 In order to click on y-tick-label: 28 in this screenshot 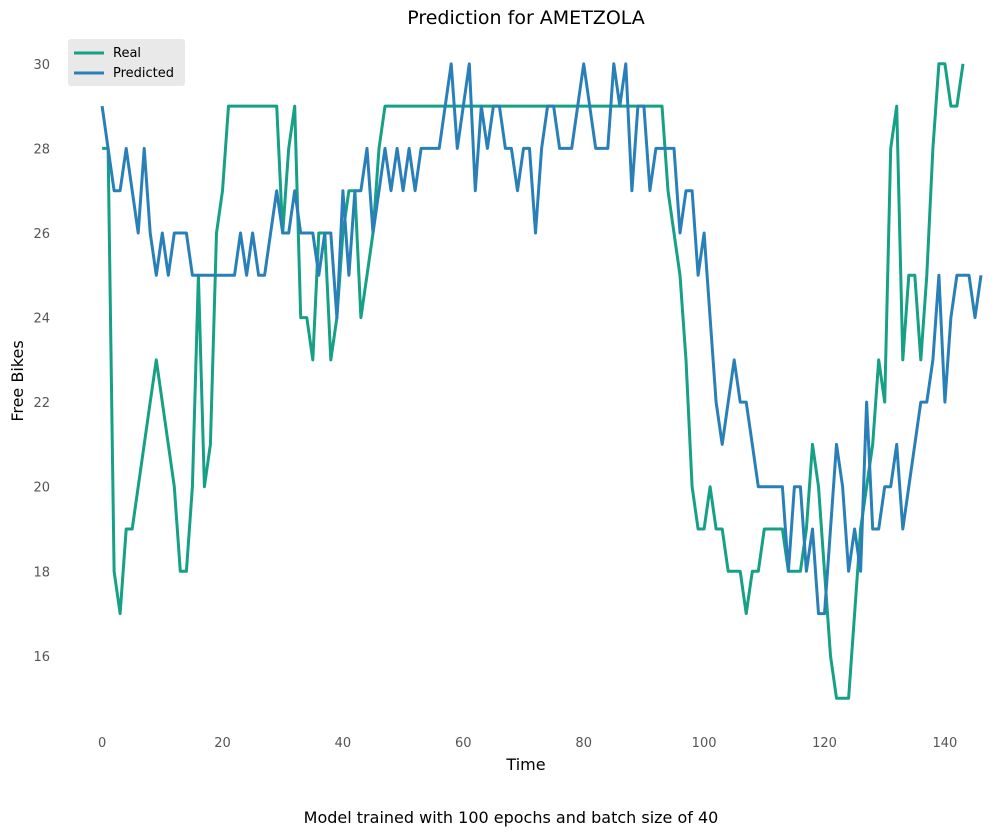, I will do `click(41, 149)`.